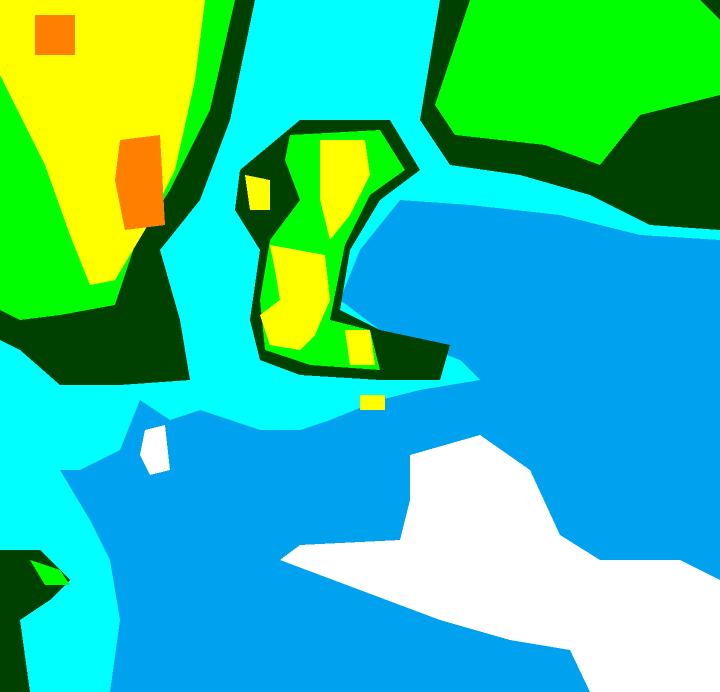 The height and width of the screenshot is (692, 720). What do you see at coordinates (50, 572) in the screenshot?
I see `green-region-bottom-left` at bounding box center [50, 572].